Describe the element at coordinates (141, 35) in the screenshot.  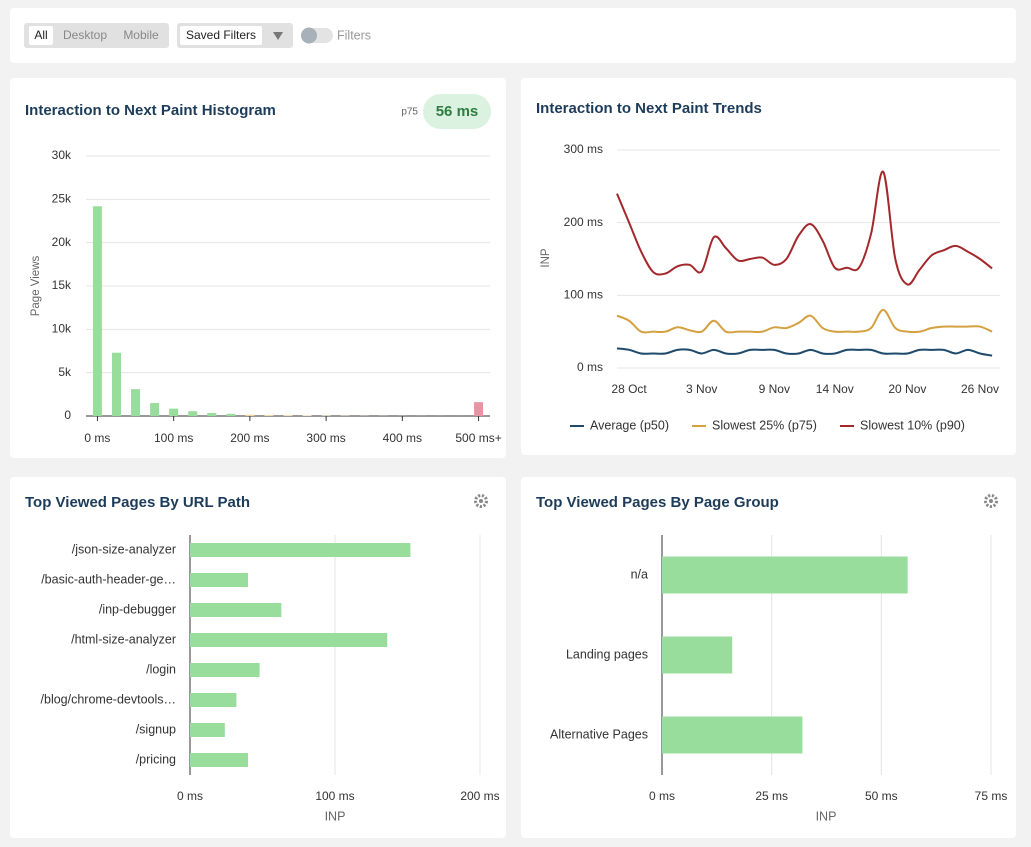
I see `device-option: Mobile` at that location.